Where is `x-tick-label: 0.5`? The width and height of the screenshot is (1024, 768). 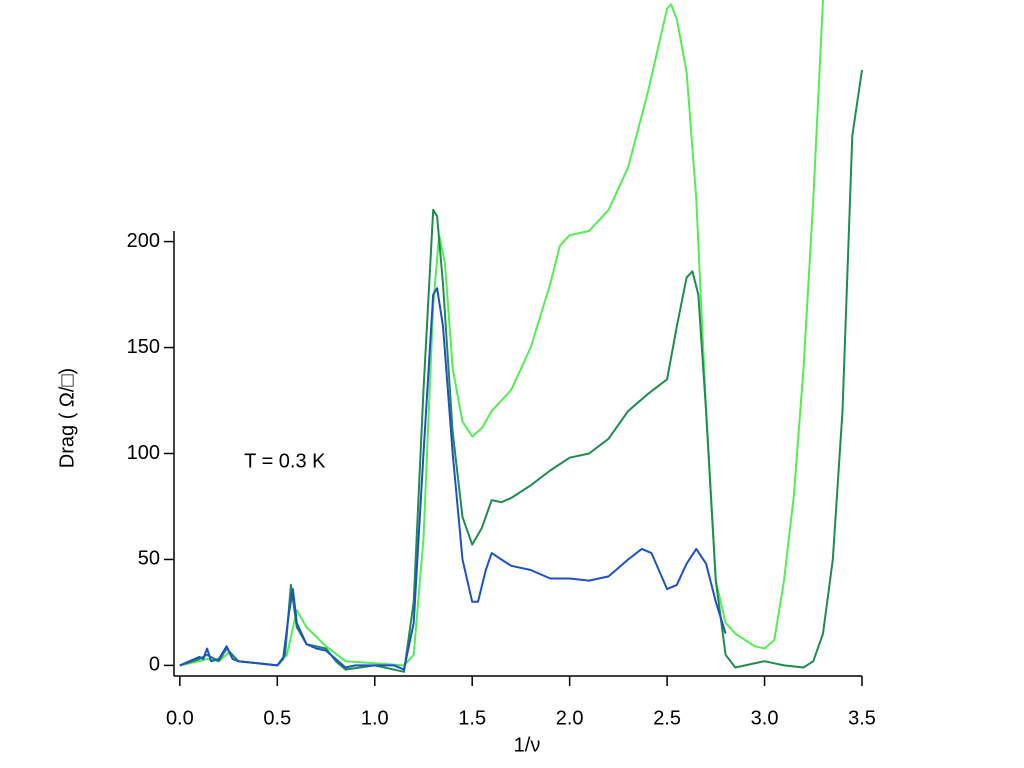
x-tick-label: 0.5 is located at coordinates (277, 718).